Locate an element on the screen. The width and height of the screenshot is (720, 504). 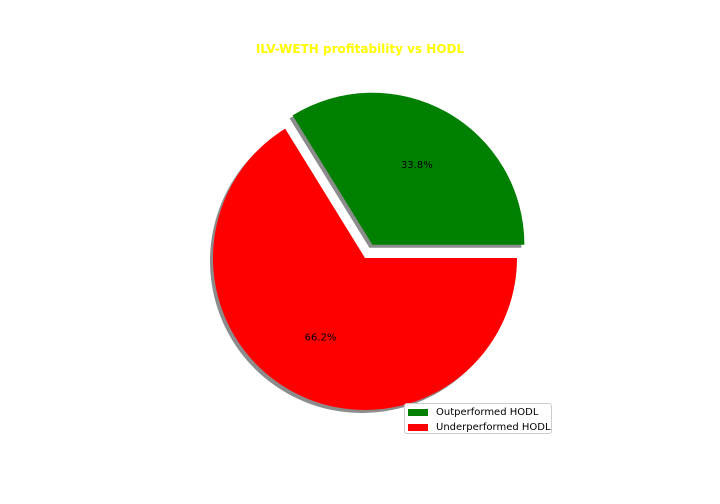
legend-label-underperformed: Underperformed HODL is located at coordinates (493, 427).